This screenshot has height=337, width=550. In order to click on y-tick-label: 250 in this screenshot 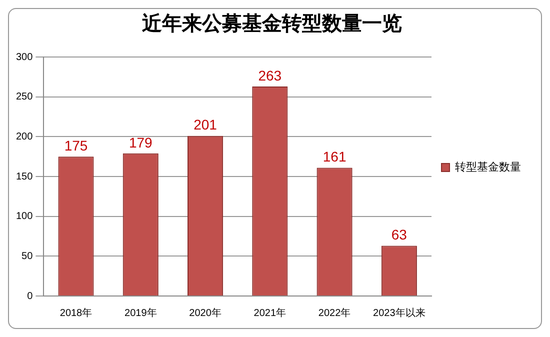, I will do `click(25, 97)`.